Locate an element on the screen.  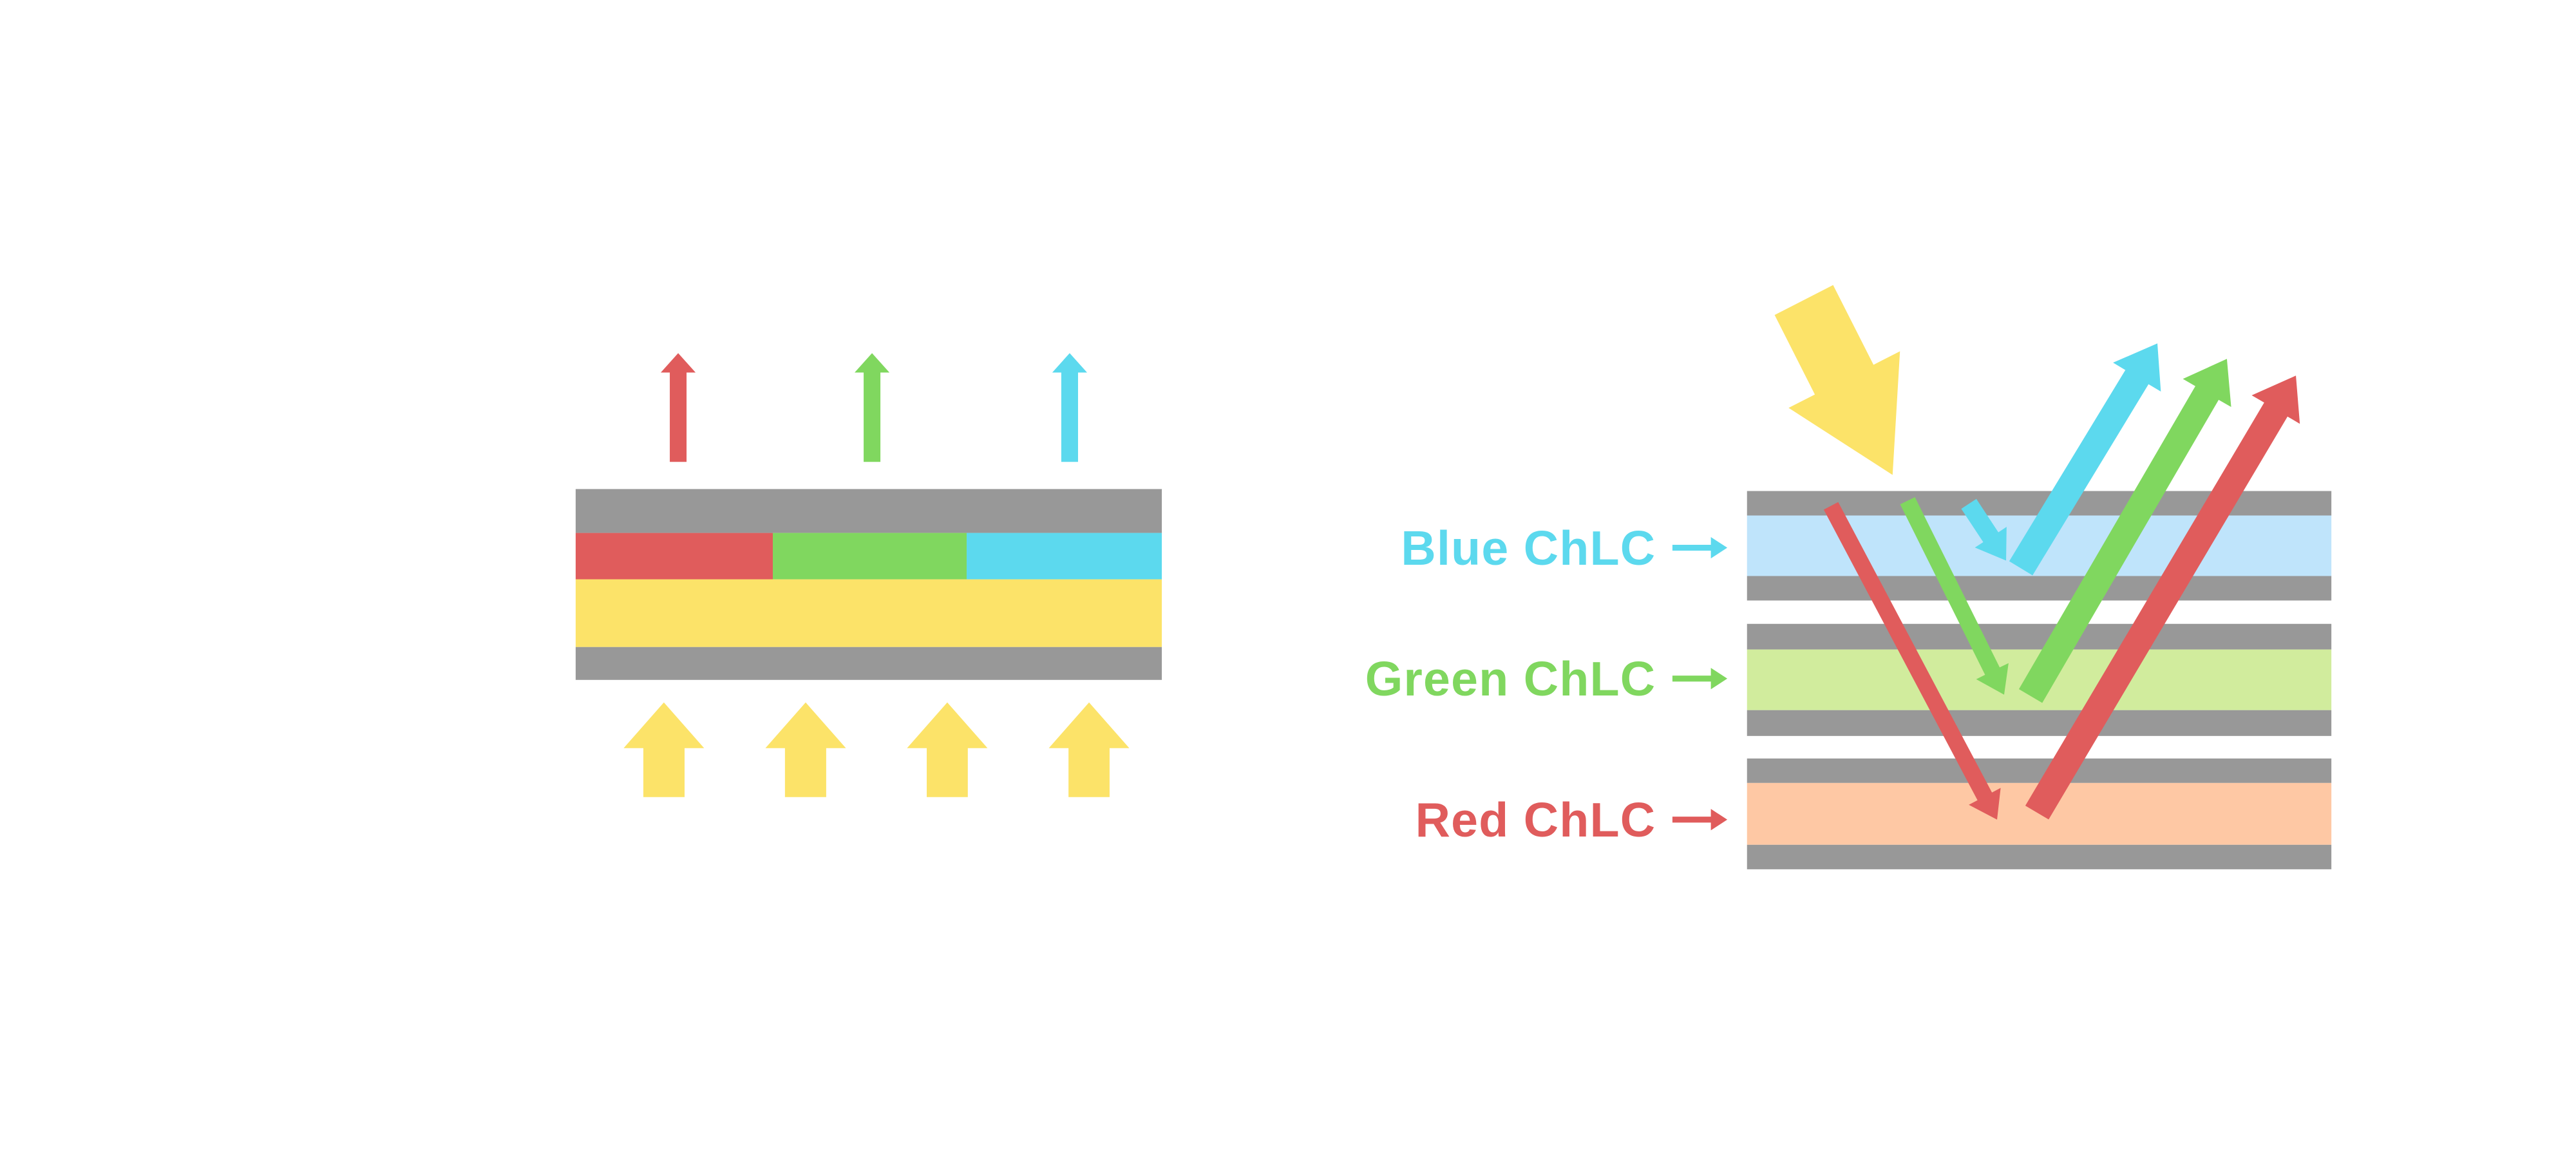
red-ray-up is located at coordinates (2163, 597).